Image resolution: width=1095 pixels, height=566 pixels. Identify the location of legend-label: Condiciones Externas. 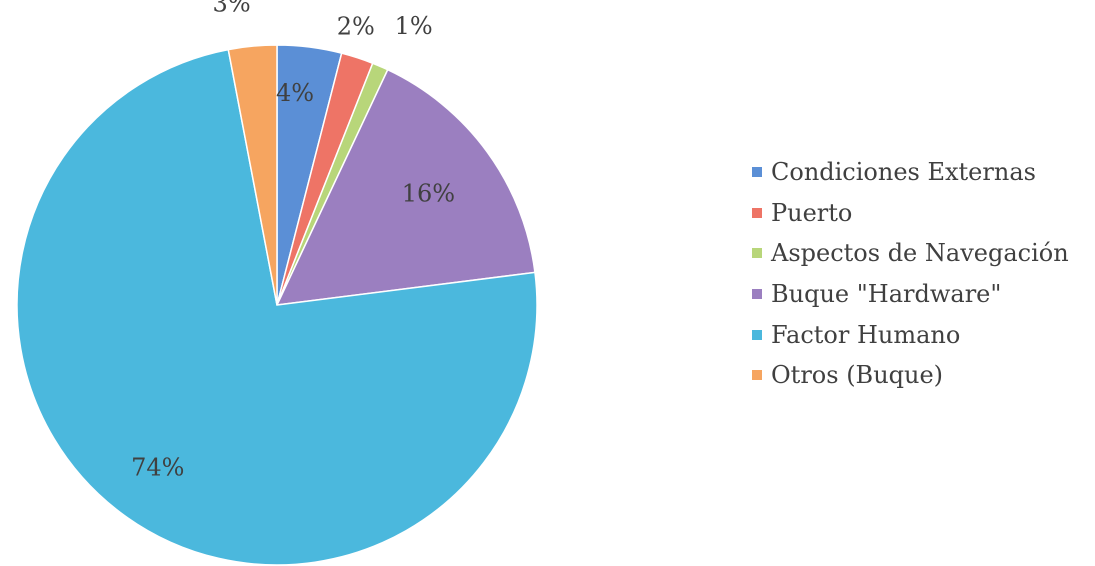
(903, 172).